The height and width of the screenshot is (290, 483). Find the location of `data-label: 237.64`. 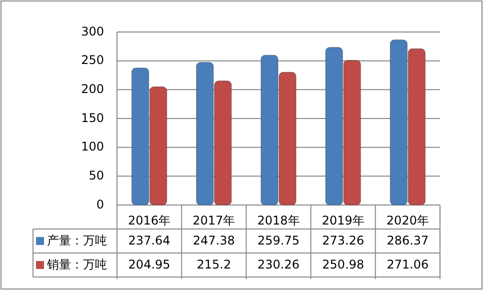

data-label: 237.64 is located at coordinates (149, 240).